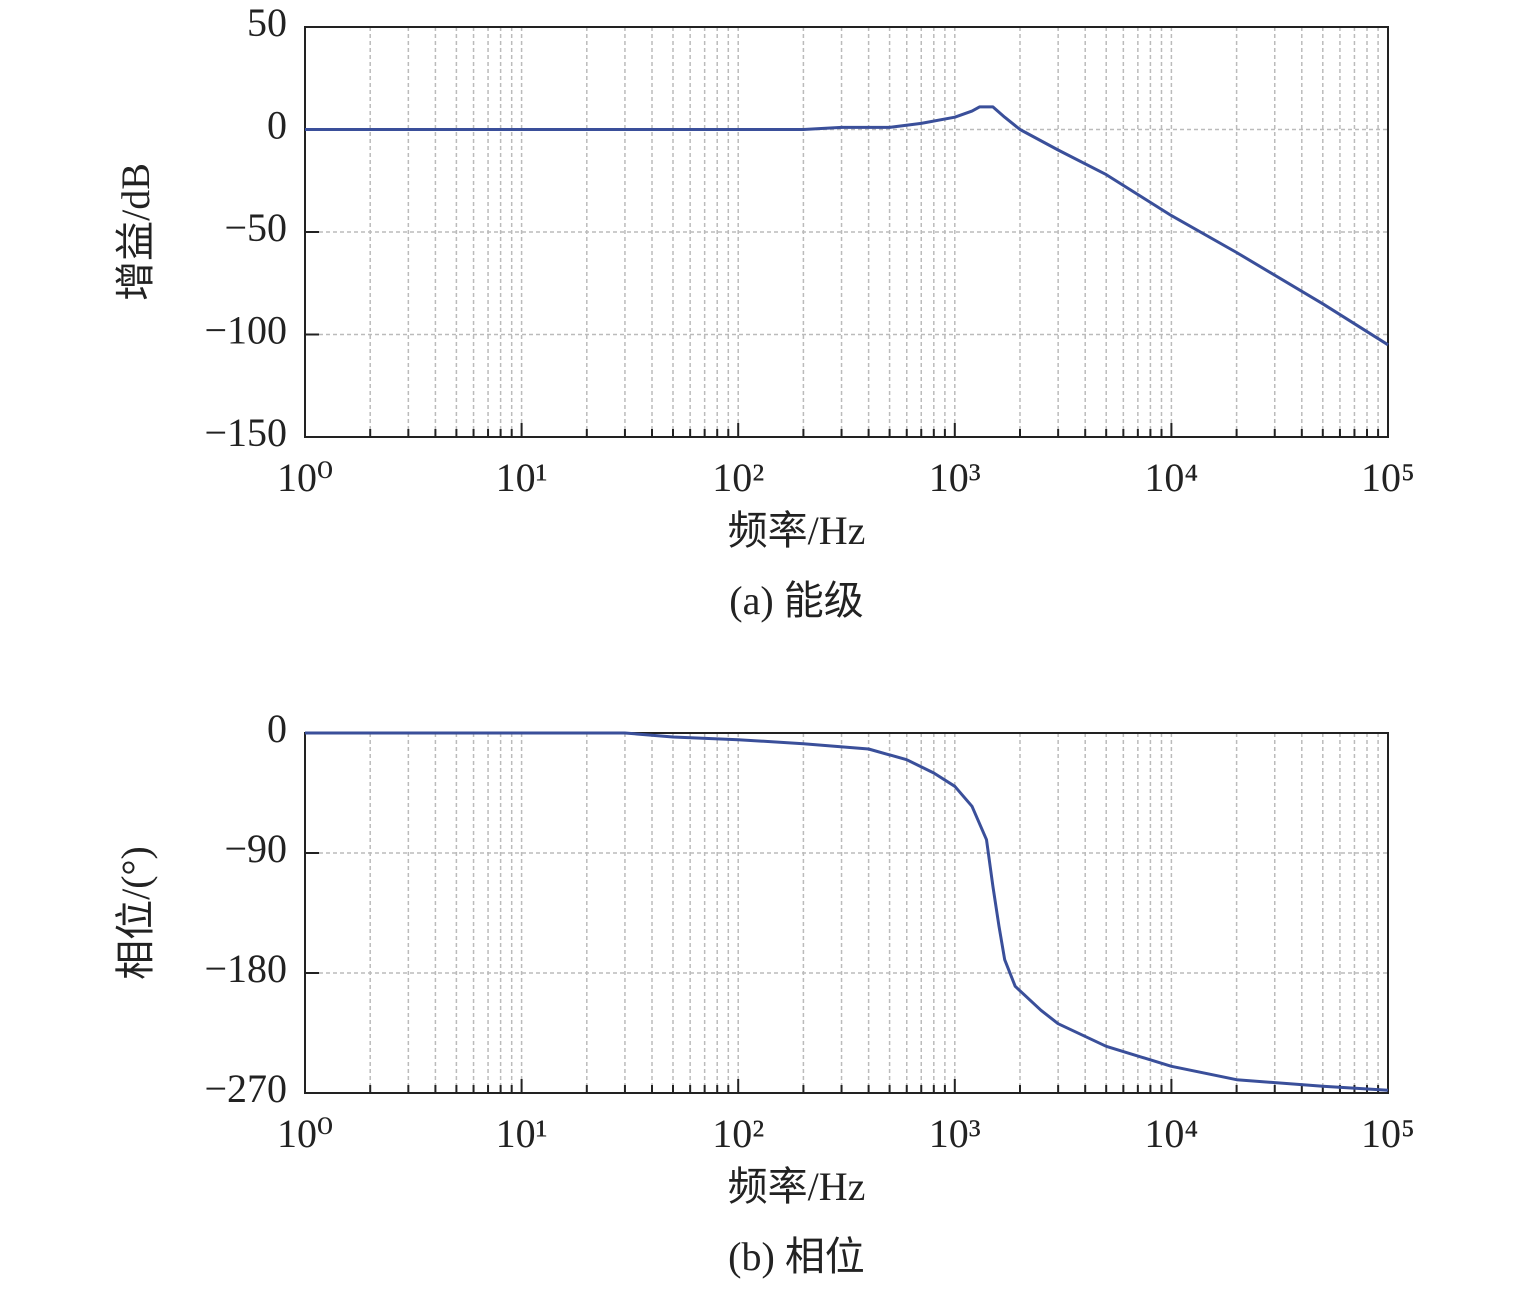 Image resolution: width=1535 pixels, height=1297 pixels. What do you see at coordinates (796, 1256) in the screenshot?
I see `caption: (b) 相位` at bounding box center [796, 1256].